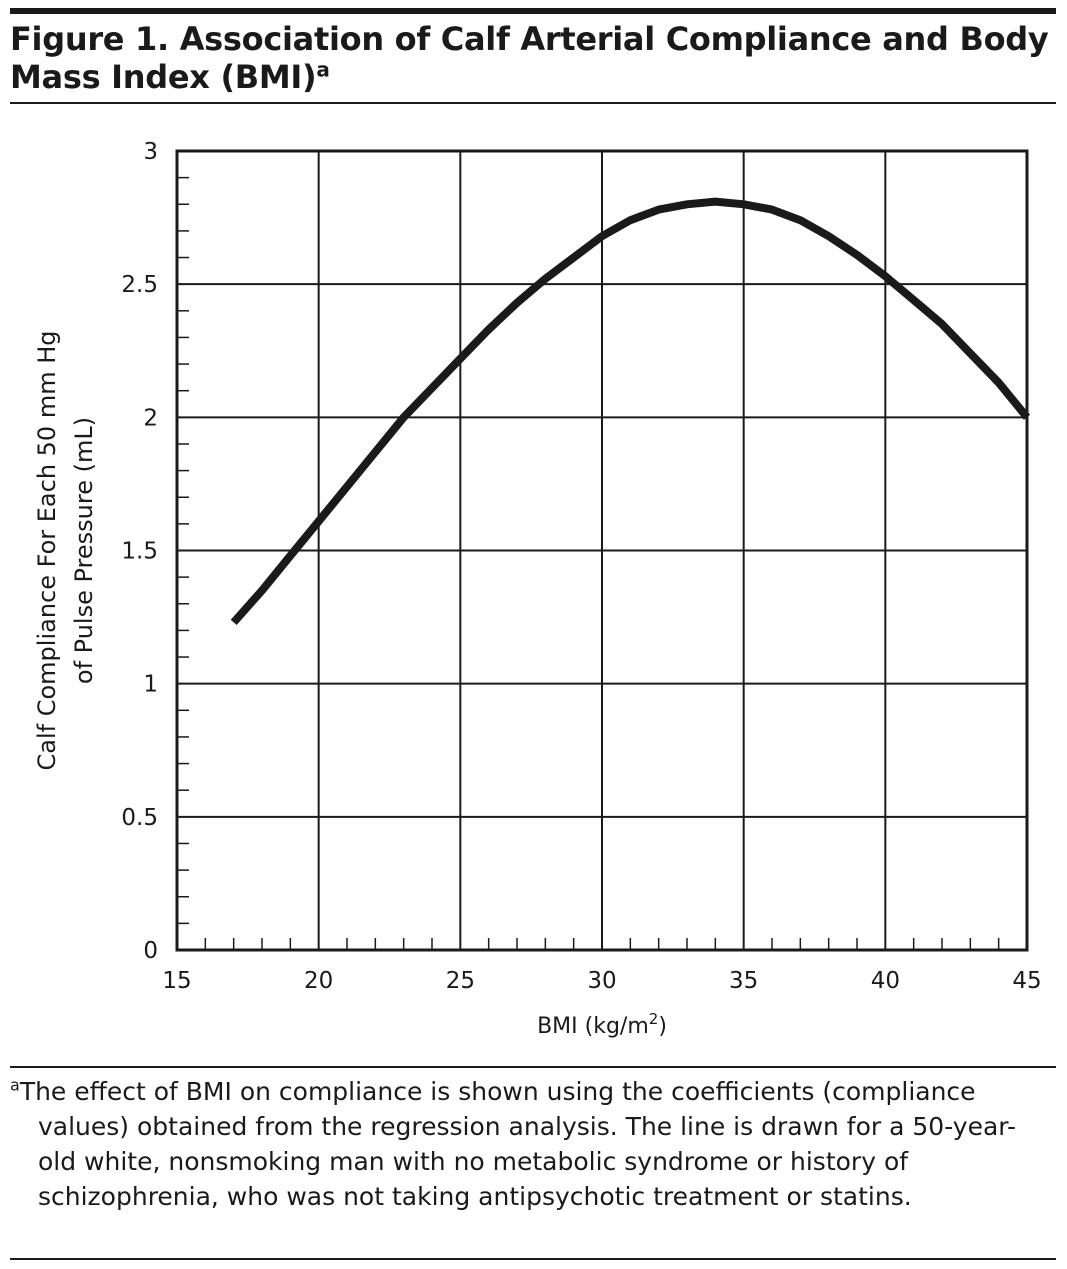 This screenshot has width=1067, height=1269. What do you see at coordinates (84, 550) in the screenshot?
I see `y-axis-label-line-2: of Pulse Pressure (mL)` at bounding box center [84, 550].